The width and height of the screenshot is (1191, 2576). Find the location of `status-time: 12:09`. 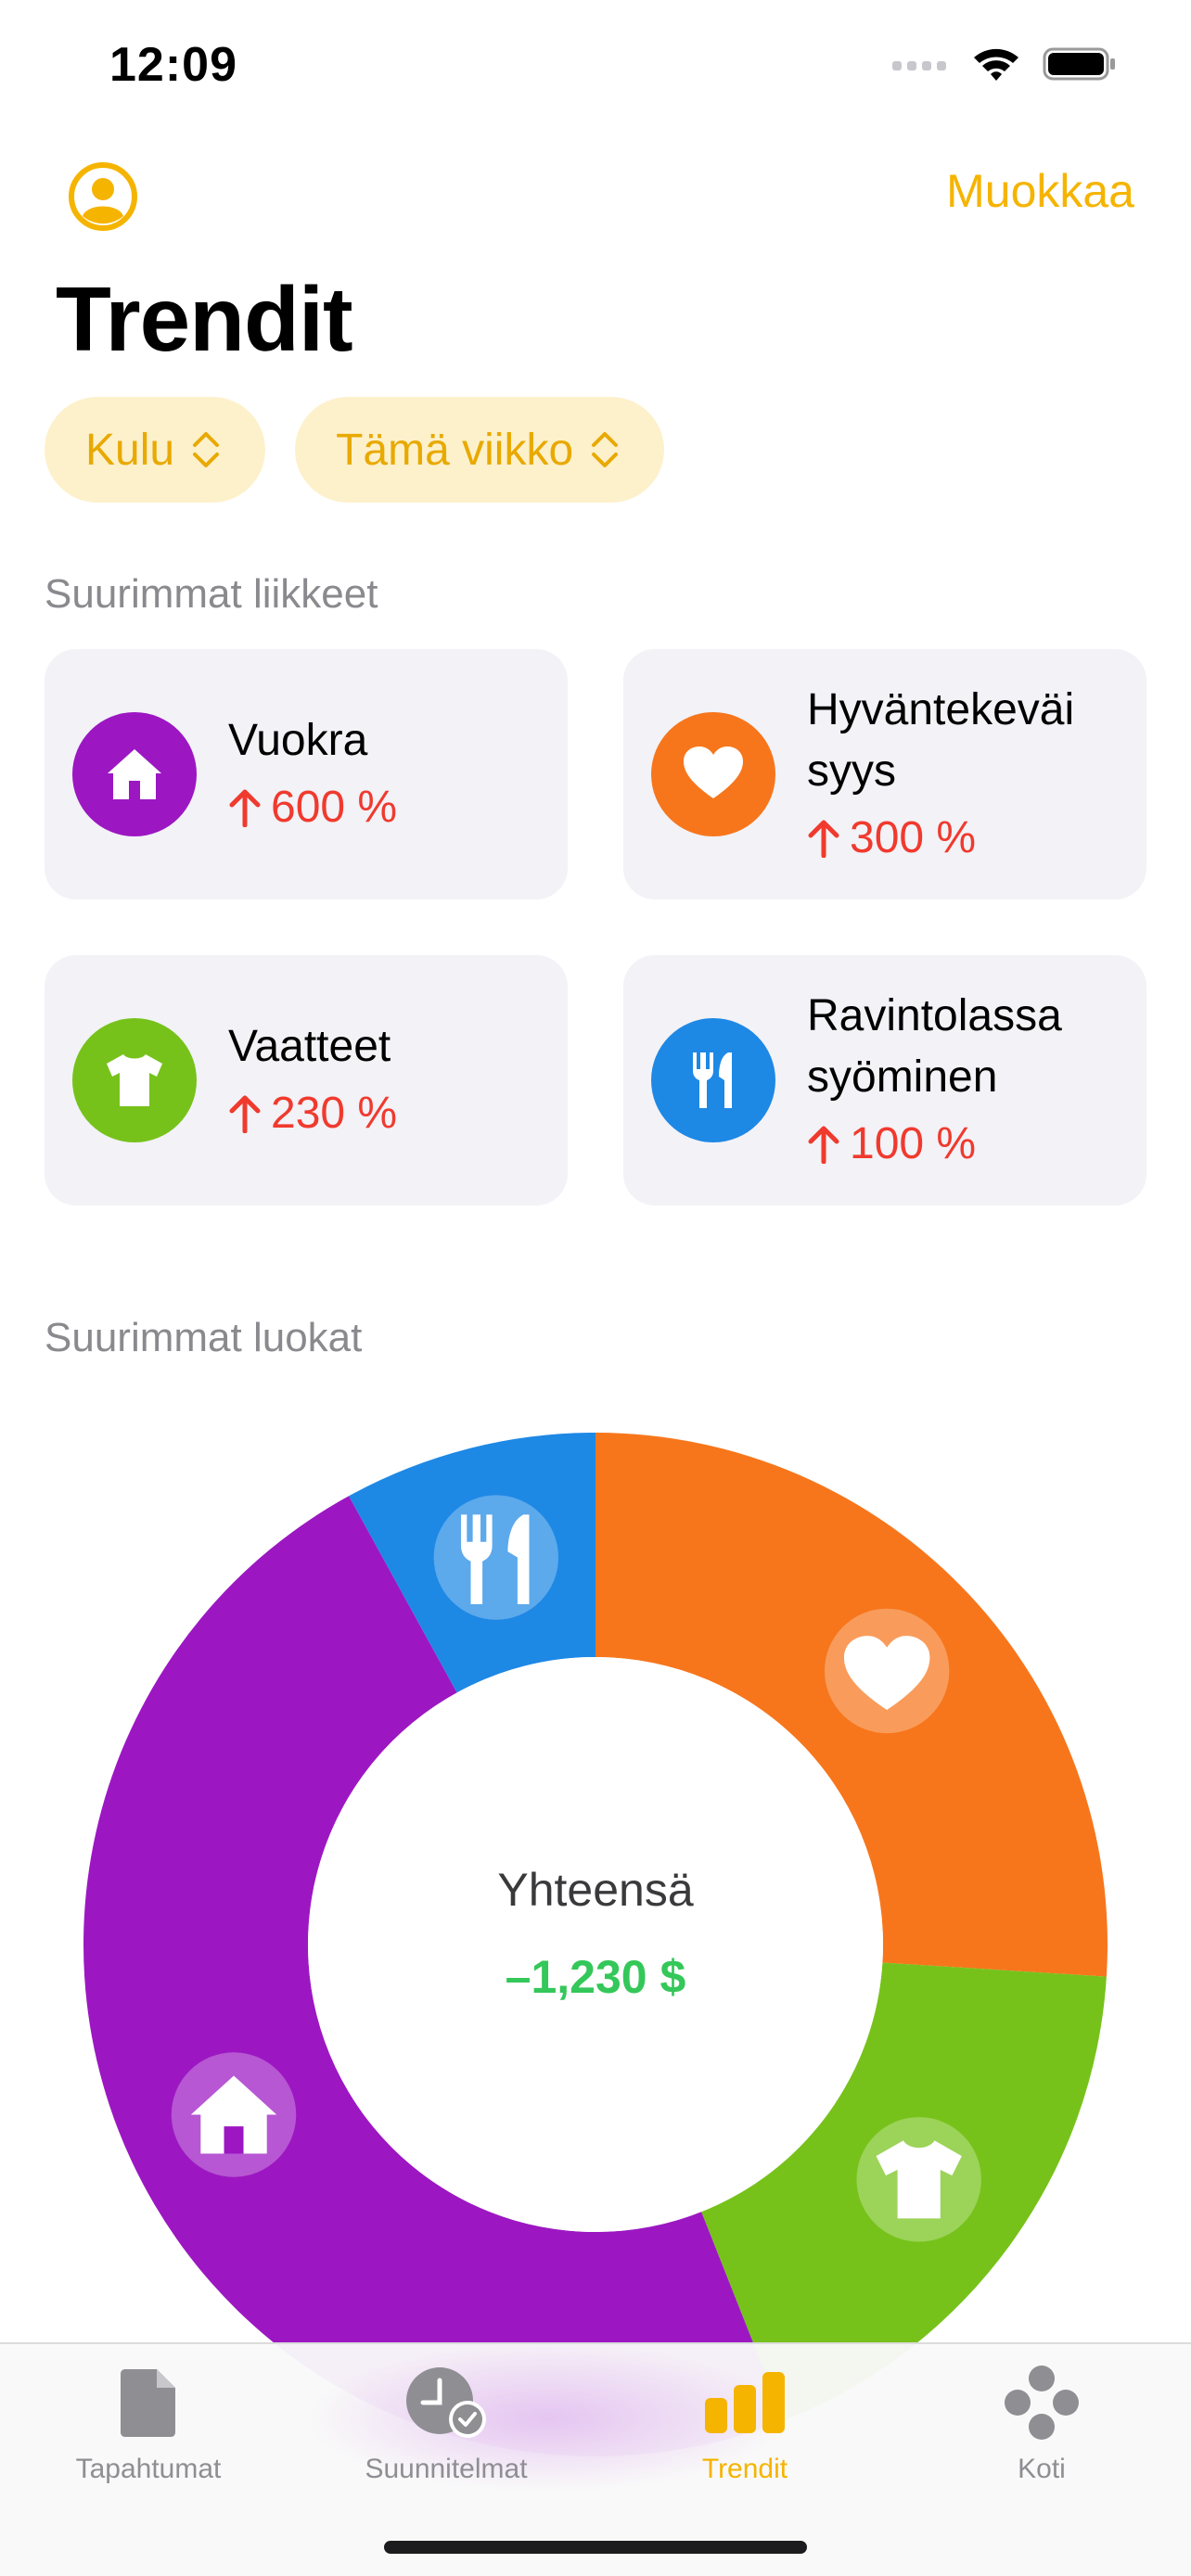

status-time: 12:09 is located at coordinates (173, 65).